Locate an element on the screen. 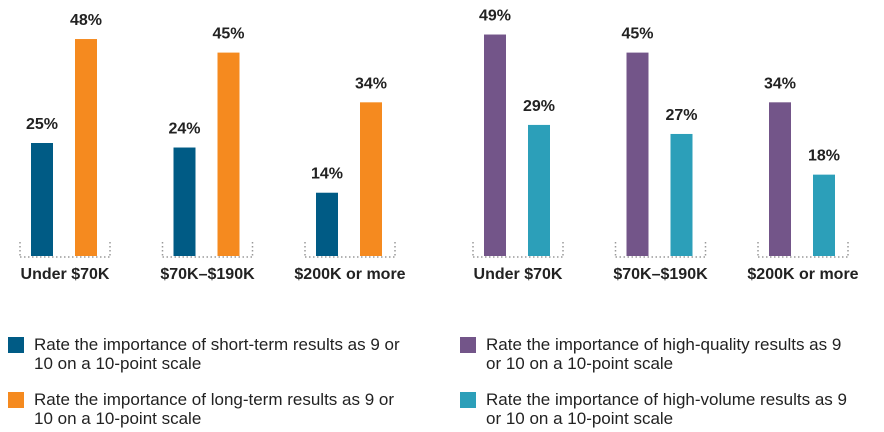  value-label: 14% is located at coordinates (327, 174).